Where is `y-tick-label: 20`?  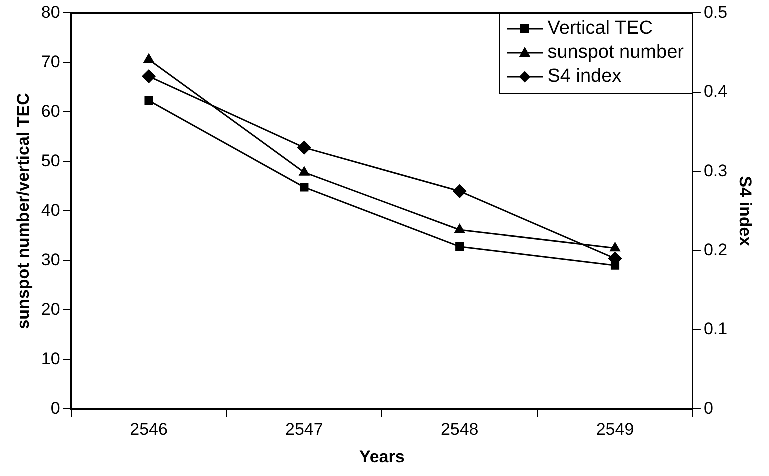
y-tick-label: 20 is located at coordinates (50, 309).